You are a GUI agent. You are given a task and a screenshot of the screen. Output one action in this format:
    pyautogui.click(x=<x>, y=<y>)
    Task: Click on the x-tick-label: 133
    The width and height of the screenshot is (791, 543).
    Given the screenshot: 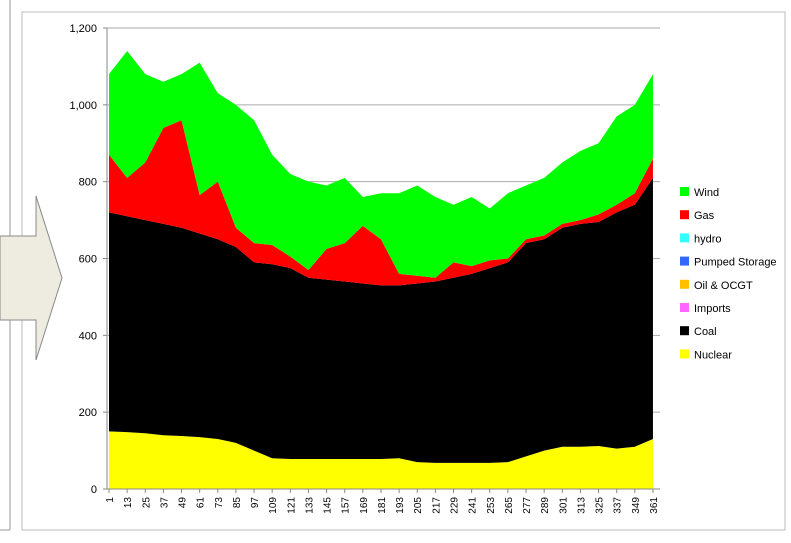 What is the action you would take?
    pyautogui.click(x=309, y=505)
    